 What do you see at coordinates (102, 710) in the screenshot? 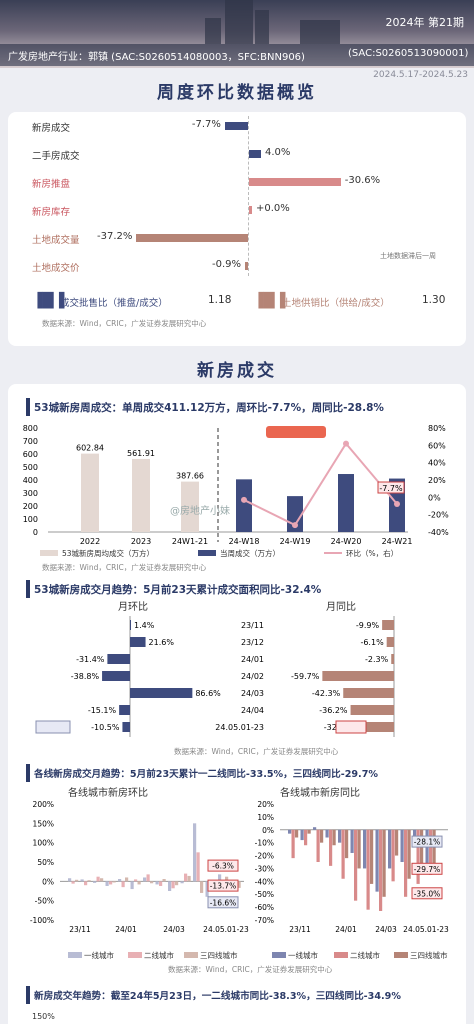
I see `mom-label: -15.1%` at bounding box center [102, 710].